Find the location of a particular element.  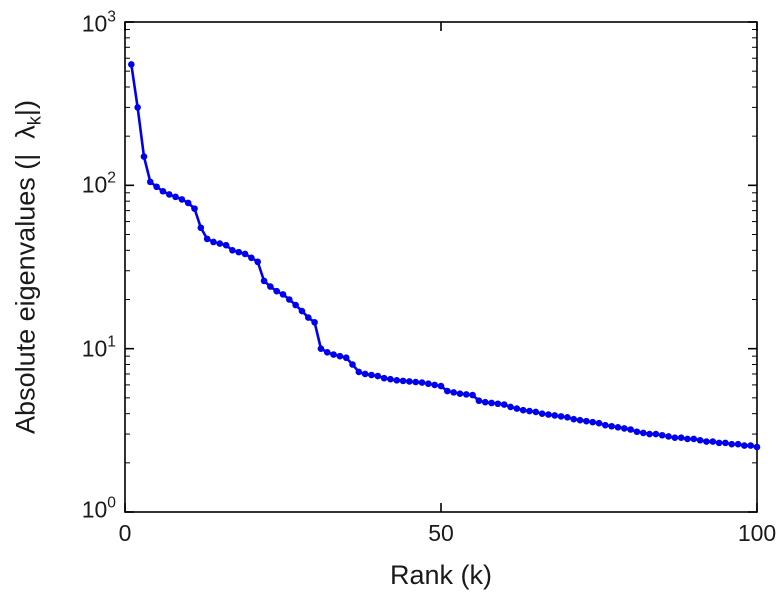

y-tick-exponent: 3 is located at coordinates (111, 17).